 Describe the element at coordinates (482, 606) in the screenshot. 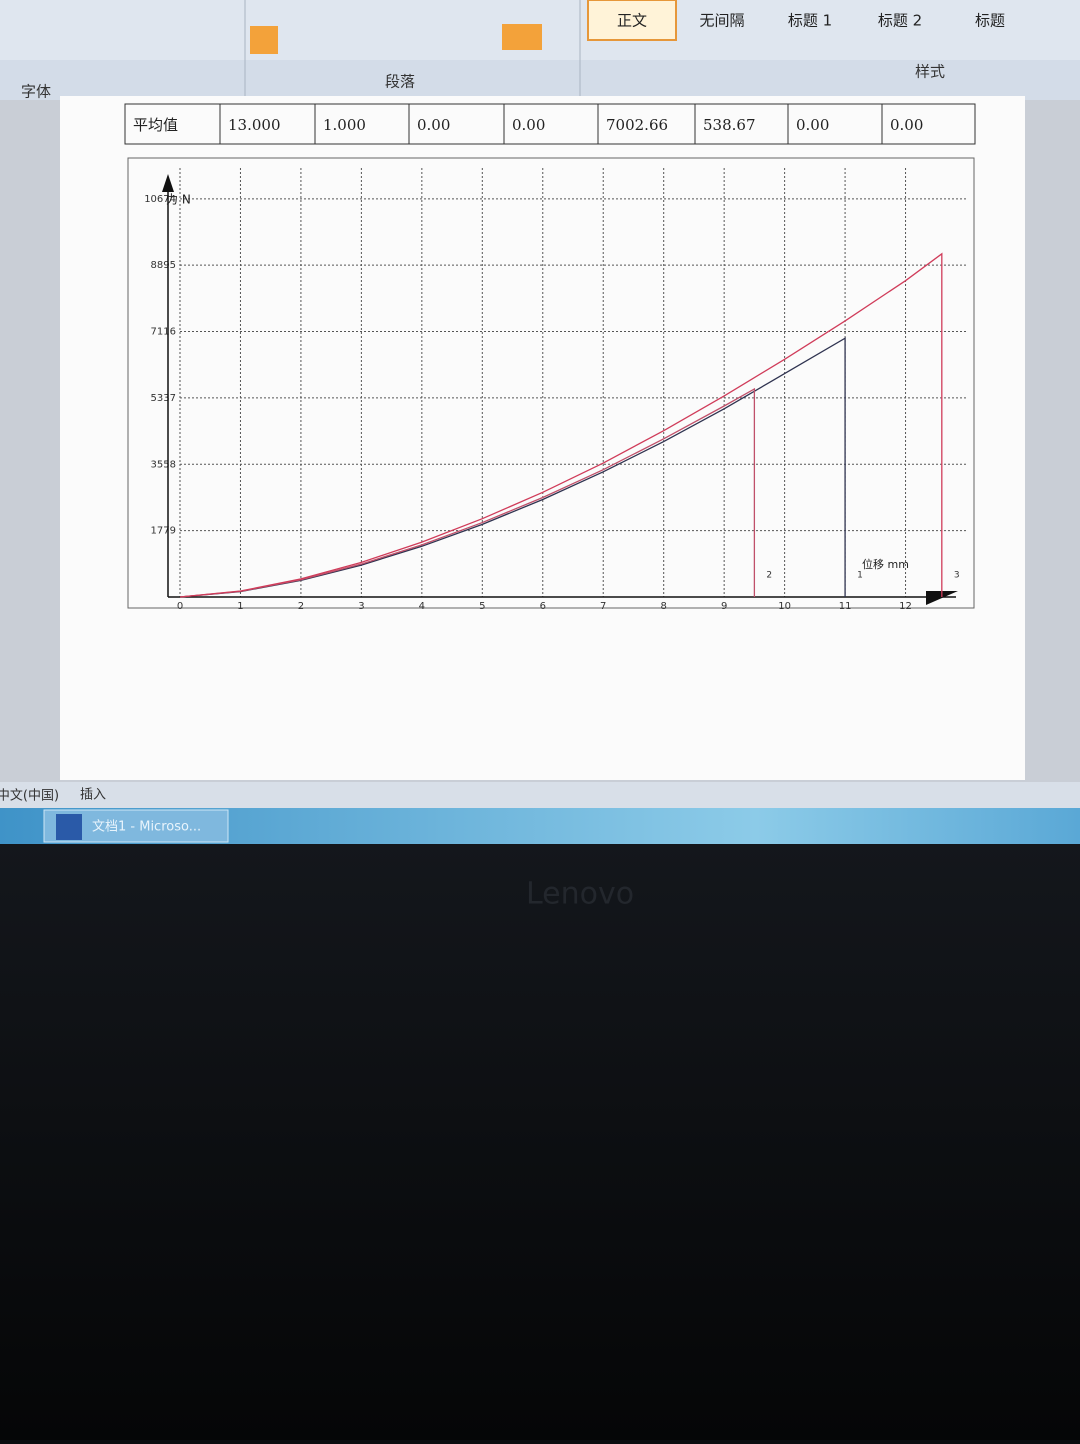

I see `x-tick-label: 5` at that location.